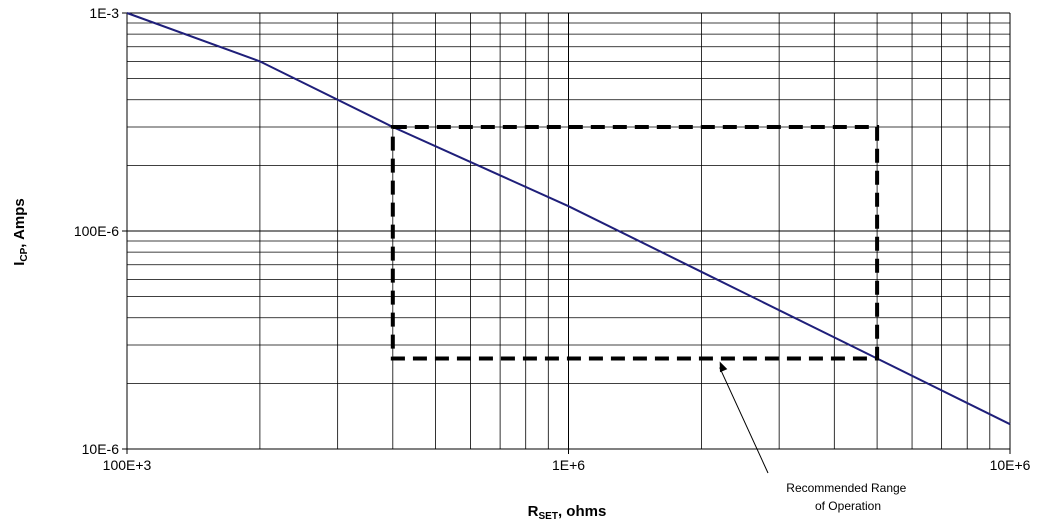 Image resolution: width=1038 pixels, height=525 pixels. What do you see at coordinates (101, 449) in the screenshot?
I see `y-tick-label: 10E-6` at bounding box center [101, 449].